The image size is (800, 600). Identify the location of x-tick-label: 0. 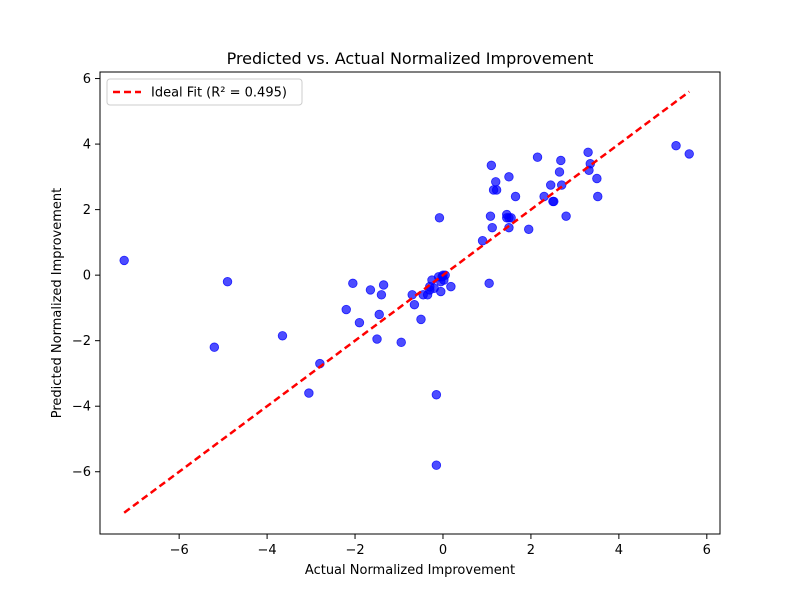
(443, 550).